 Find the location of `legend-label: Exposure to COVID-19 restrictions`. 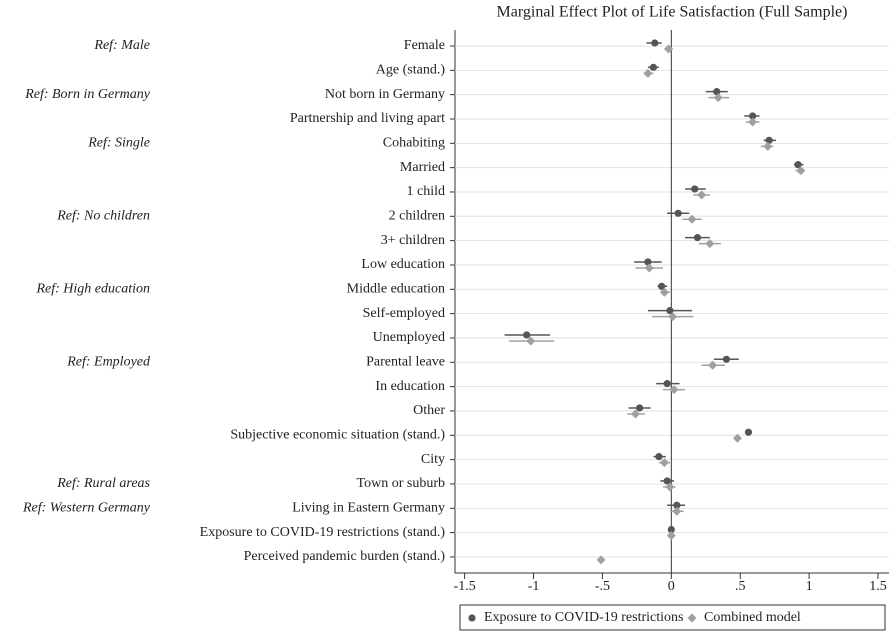

legend-label: Exposure to COVID-19 restrictions is located at coordinates (583, 617).